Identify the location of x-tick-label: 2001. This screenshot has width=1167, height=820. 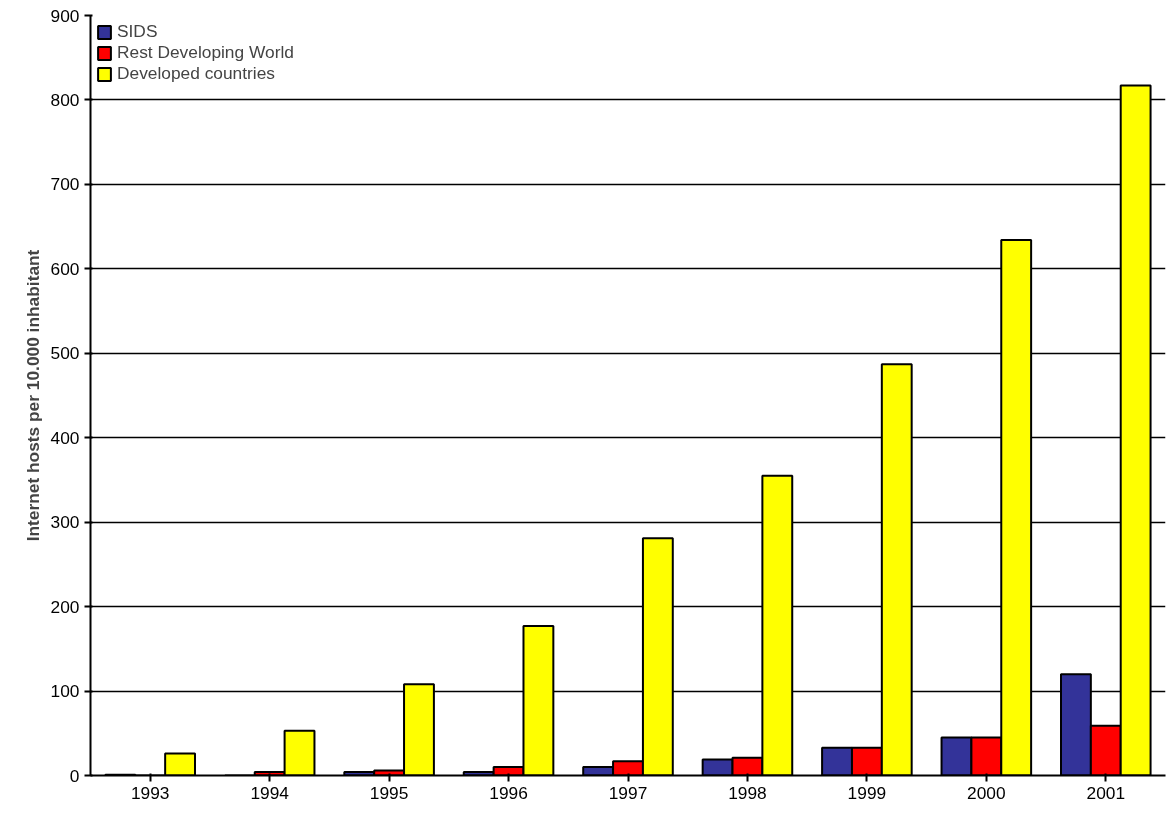
(1106, 792).